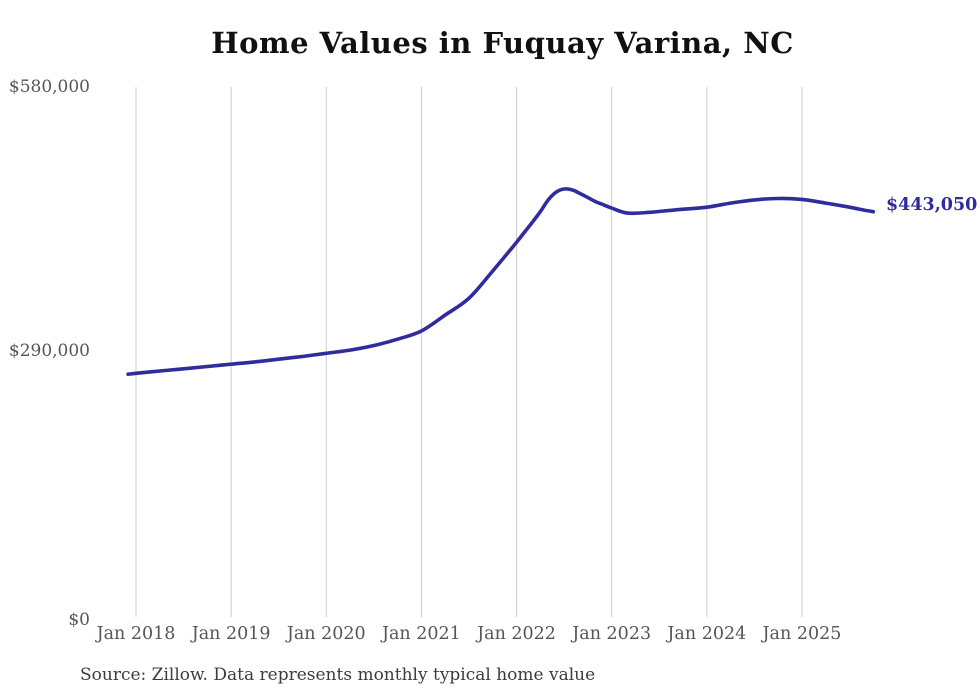 Image resolution: width=980 pixels, height=699 pixels. I want to click on y-tick-label: $290,000, so click(49, 351).